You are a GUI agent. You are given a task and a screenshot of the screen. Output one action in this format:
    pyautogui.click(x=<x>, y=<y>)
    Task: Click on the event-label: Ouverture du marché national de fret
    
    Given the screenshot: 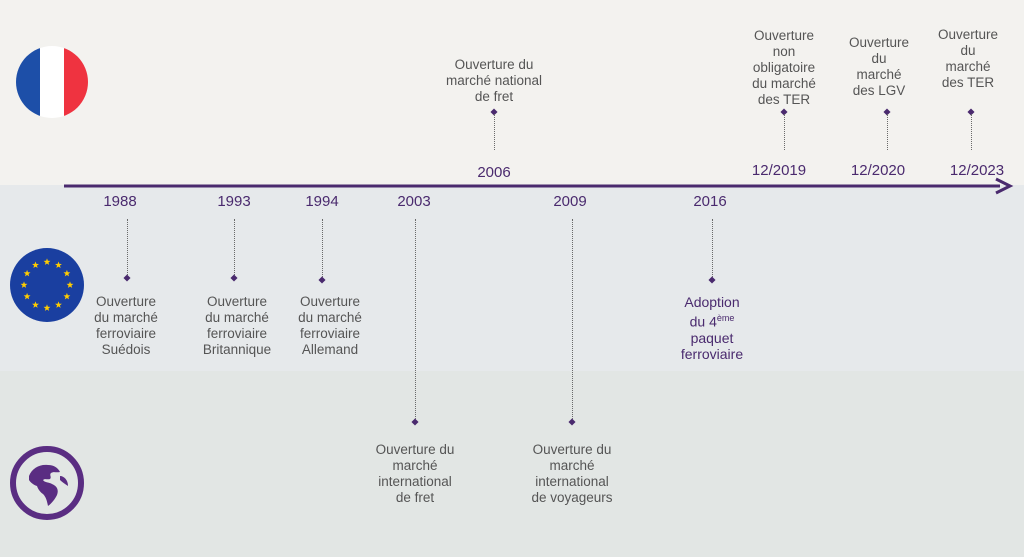 What is the action you would take?
    pyautogui.click(x=494, y=80)
    